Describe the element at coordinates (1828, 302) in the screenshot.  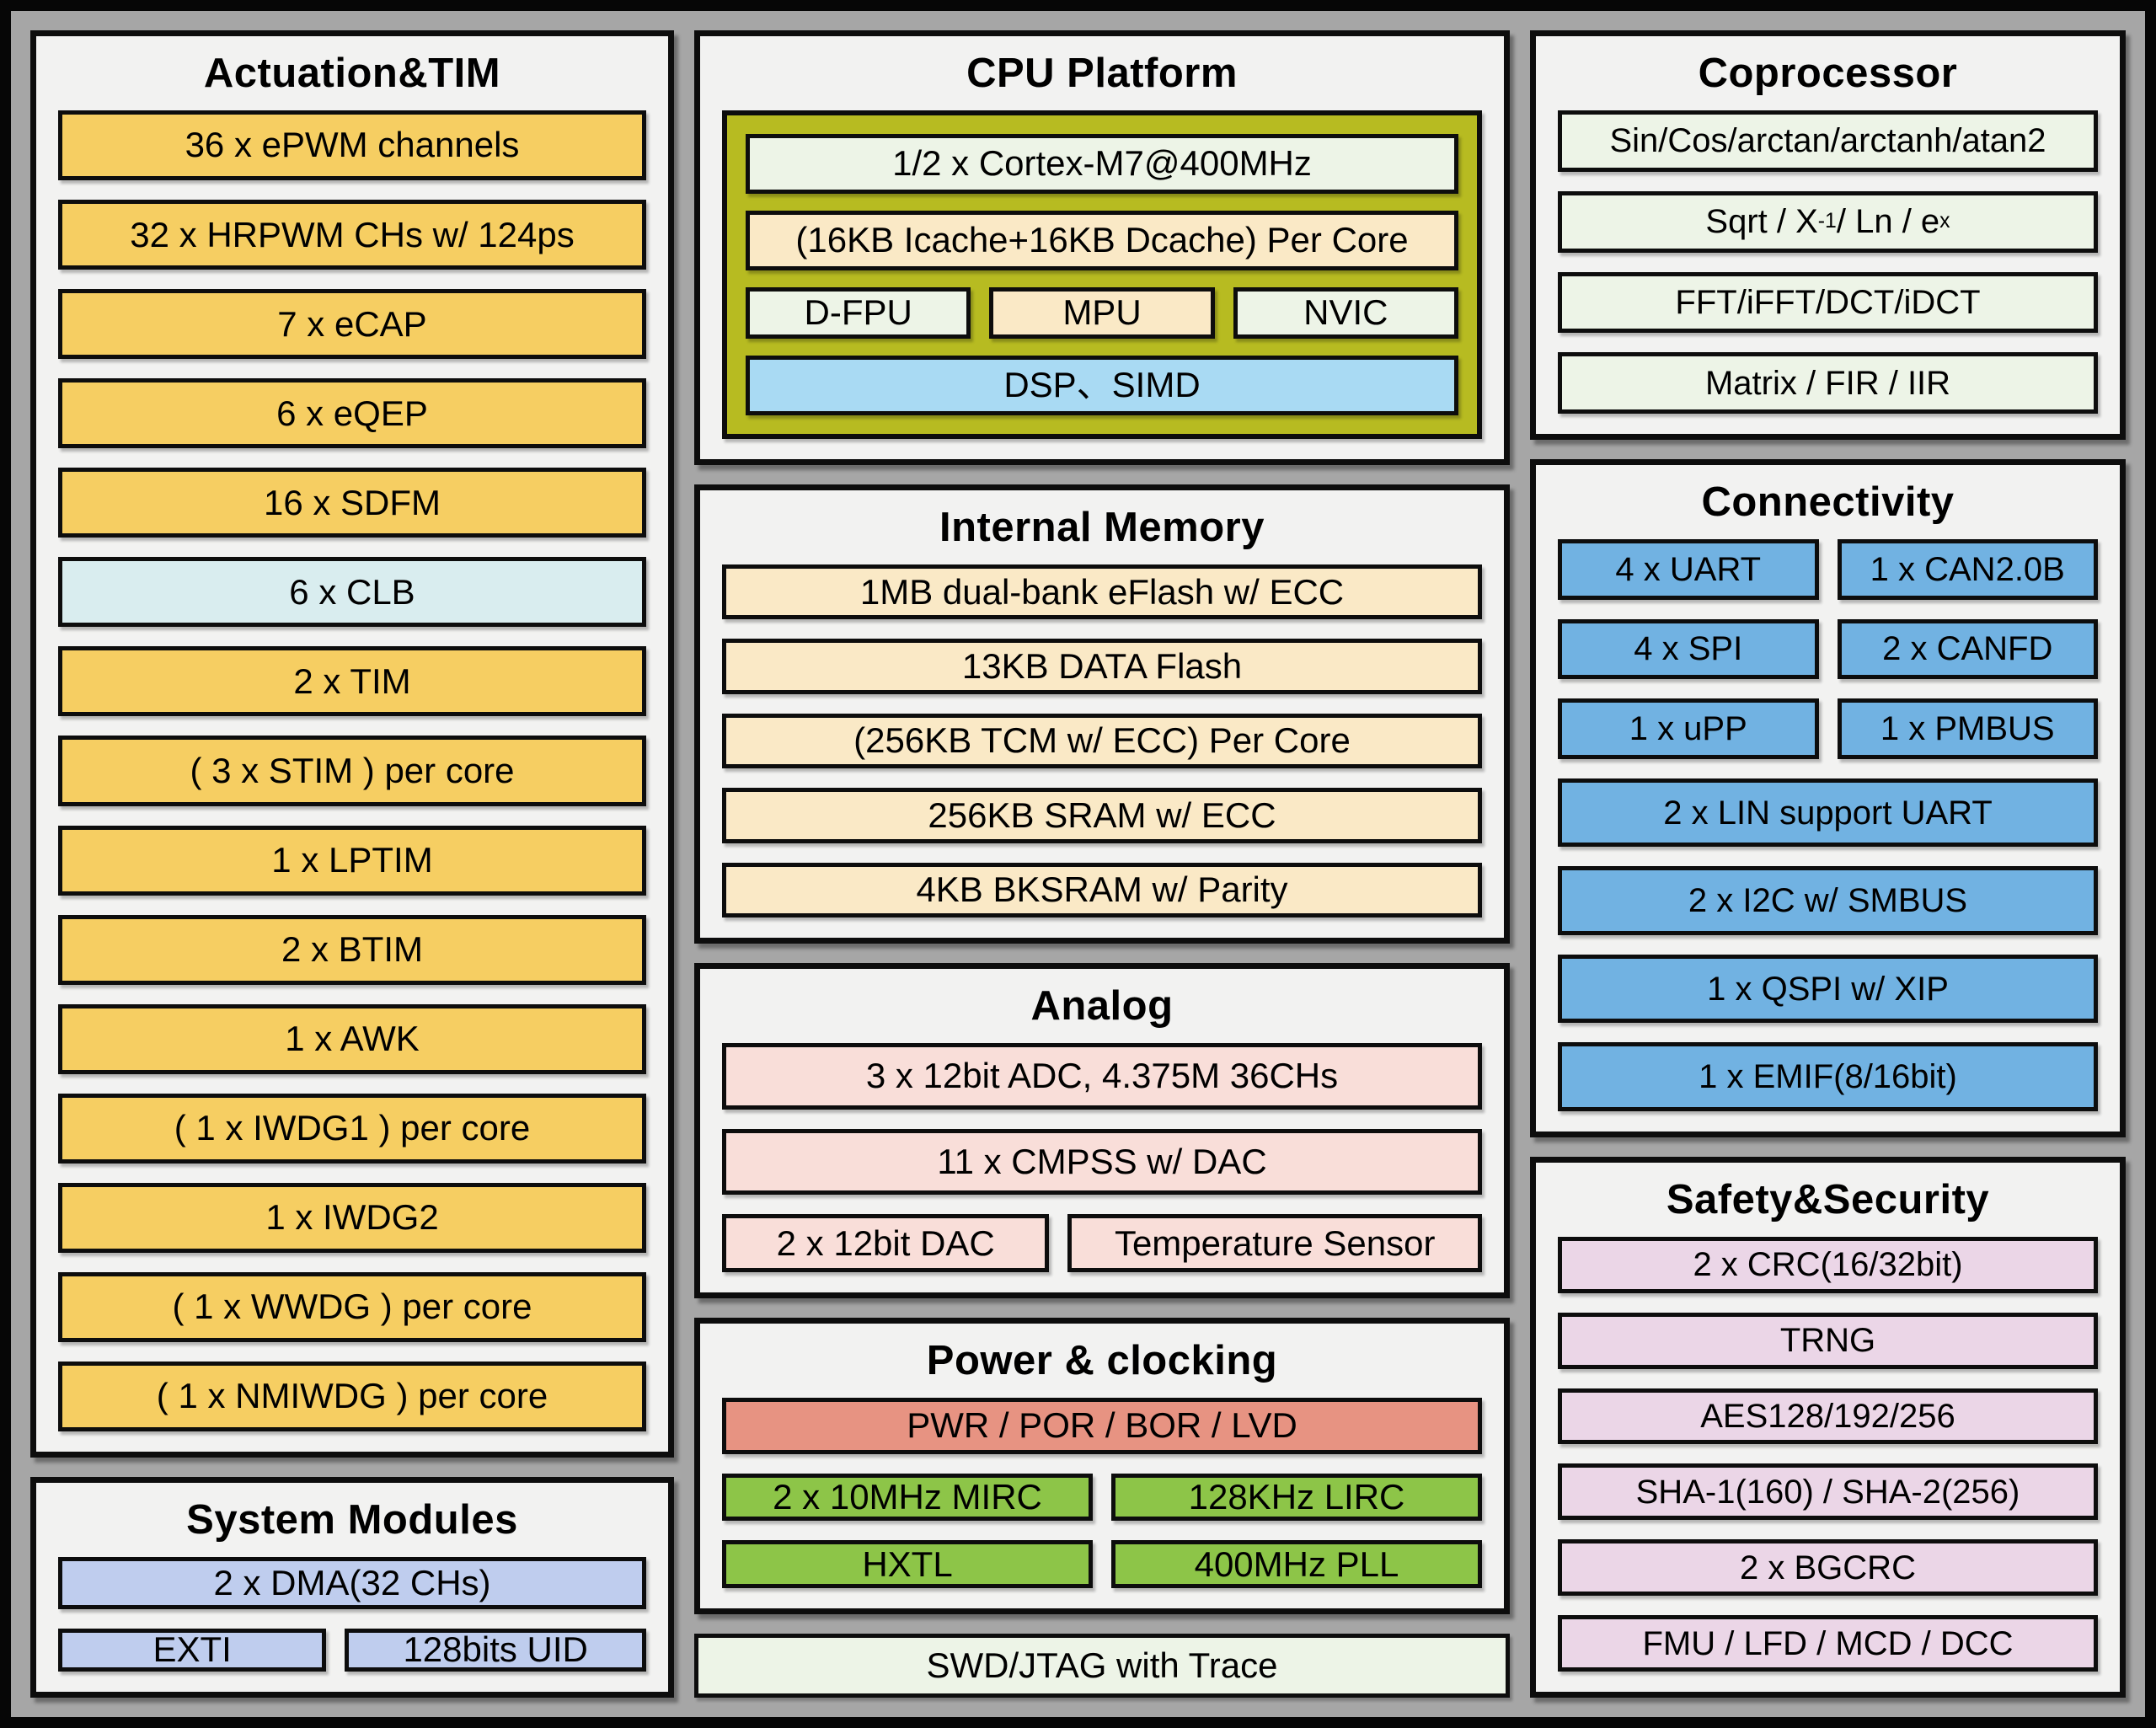
I see `block-fft-ifft-dct-idct: FFT/iFFT/DCT/iDCT` at that location.